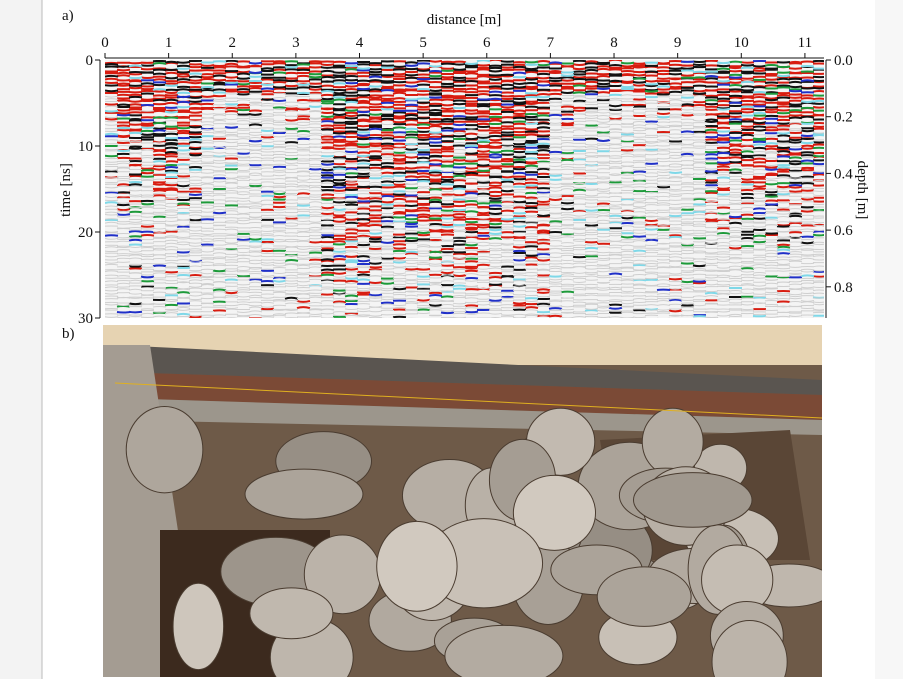 This screenshot has width=903, height=684. Describe the element at coordinates (296, 43) in the screenshot. I see `x-tick-label: 3` at that location.